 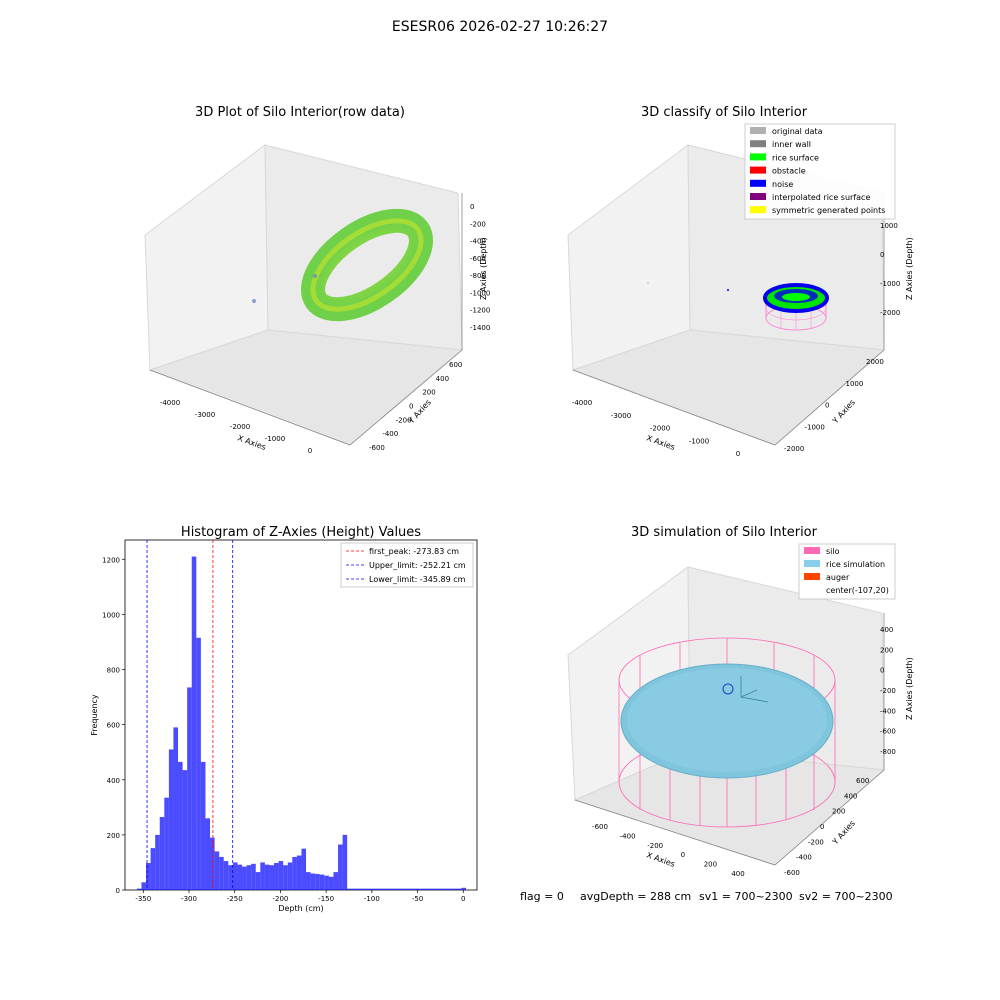 What do you see at coordinates (417, 899) in the screenshot?
I see `histogram-xtick-label: -50` at bounding box center [417, 899].